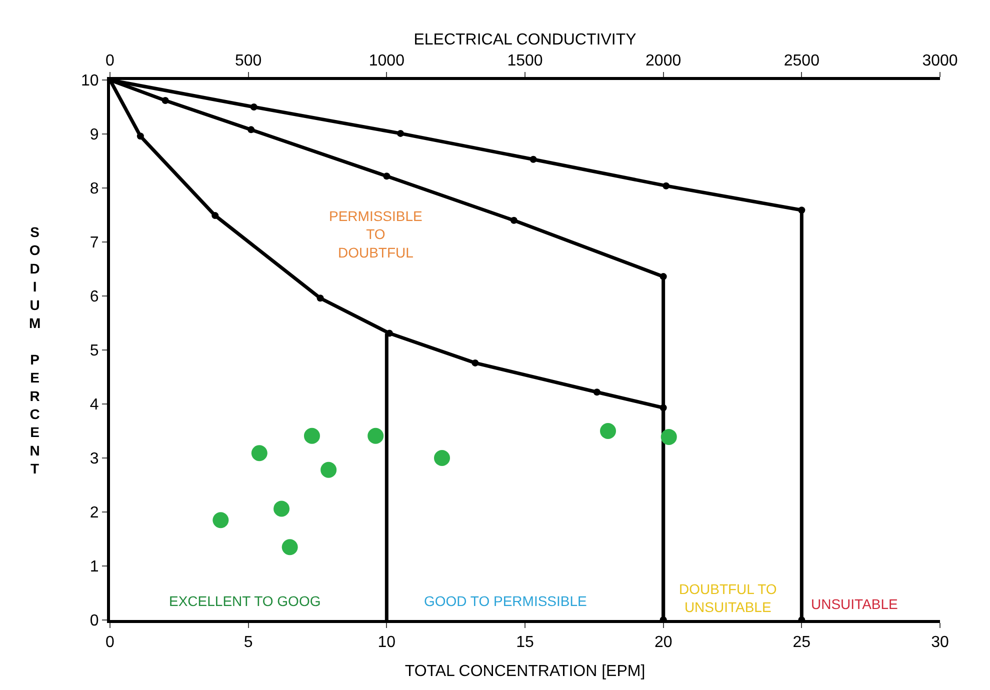 The height and width of the screenshot is (690, 990). I want to click on x-tick-label: 15, so click(525, 643).